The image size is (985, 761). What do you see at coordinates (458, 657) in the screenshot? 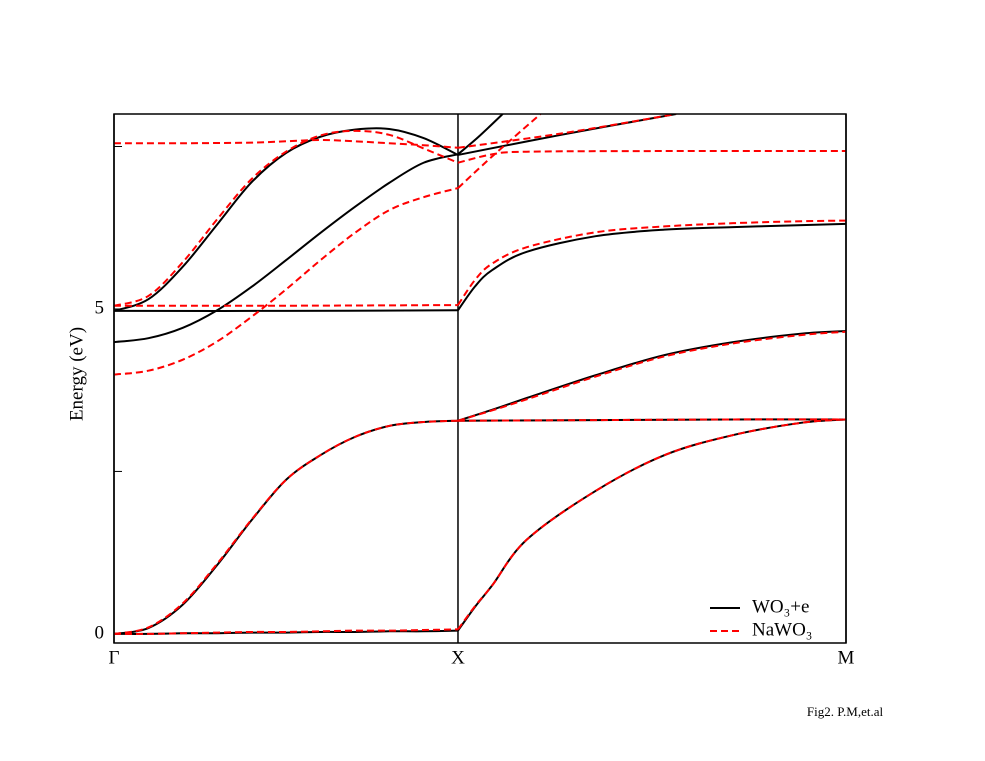
I see `x-tick-label: X` at bounding box center [458, 657].